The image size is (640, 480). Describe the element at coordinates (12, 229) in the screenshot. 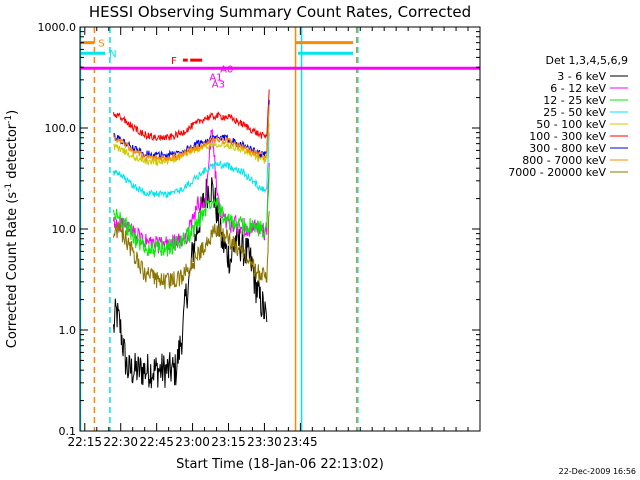

I see `y-axis-label: Corrected Count Rate (s-1 detector-1)` at that location.